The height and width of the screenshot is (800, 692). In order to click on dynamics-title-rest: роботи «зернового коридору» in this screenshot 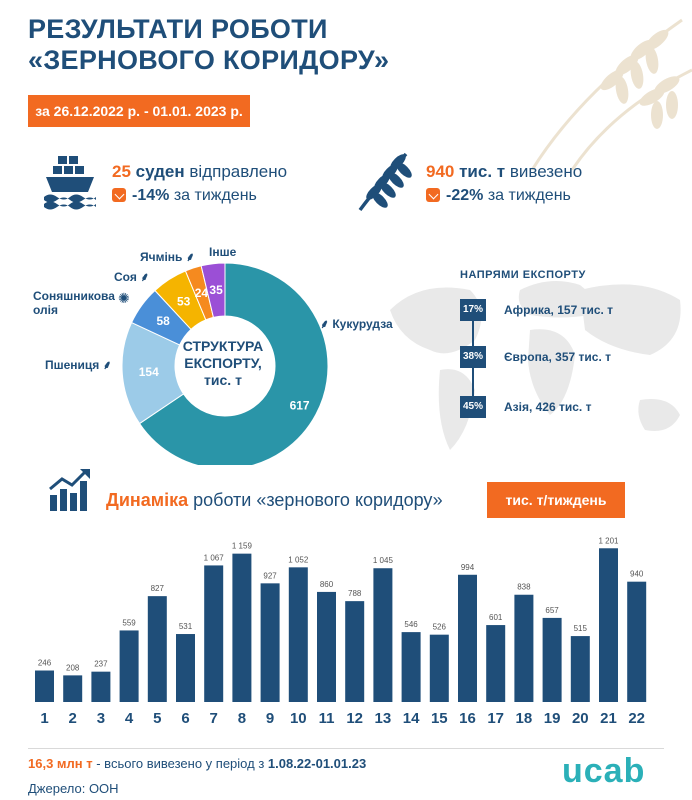, I will do `click(315, 500)`.